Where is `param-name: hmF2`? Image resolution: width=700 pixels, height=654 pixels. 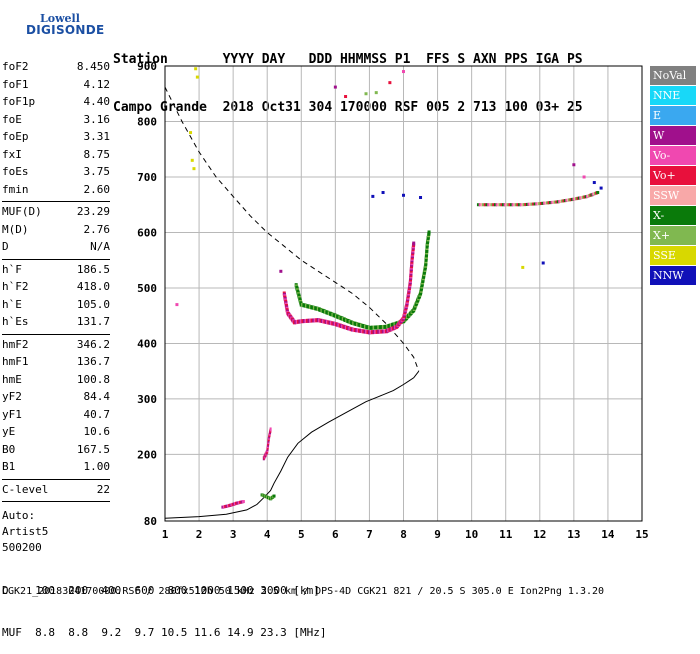 param-name: hmF2 is located at coordinates (15, 344).